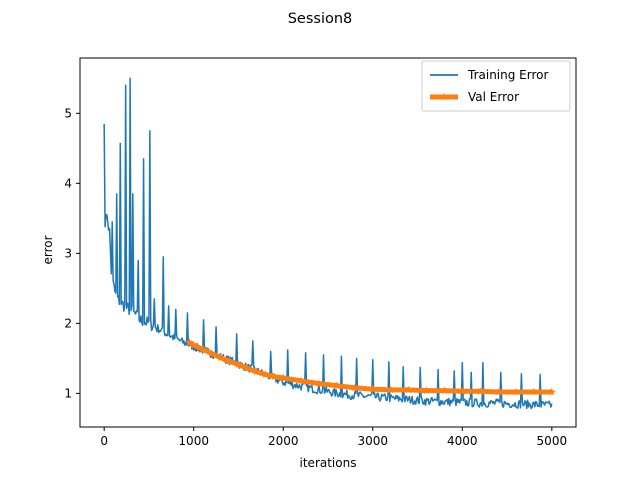  What do you see at coordinates (493, 97) in the screenshot?
I see `legend-label-val-error: Val Error` at bounding box center [493, 97].